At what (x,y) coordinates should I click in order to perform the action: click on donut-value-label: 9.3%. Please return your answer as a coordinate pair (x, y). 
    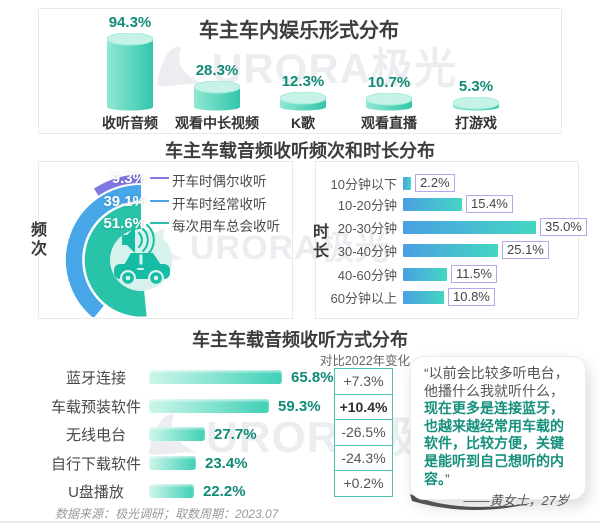
    Looking at the image, I should click on (128, 178).